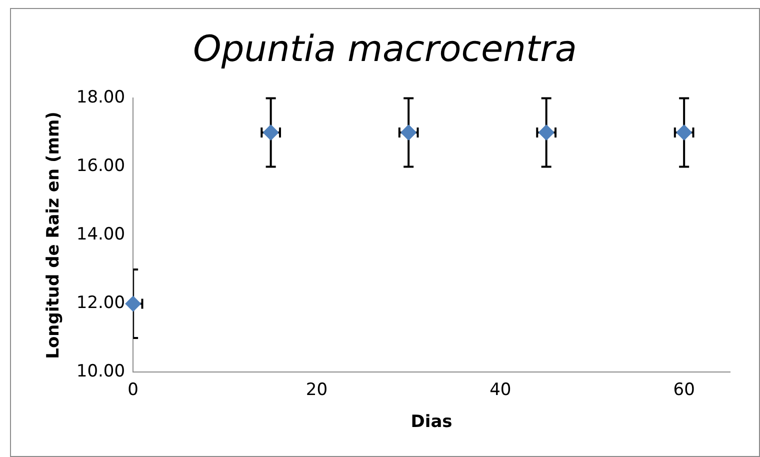 This screenshot has width=760, height=457. I want to click on x-axis-title: Dias, so click(431, 422).